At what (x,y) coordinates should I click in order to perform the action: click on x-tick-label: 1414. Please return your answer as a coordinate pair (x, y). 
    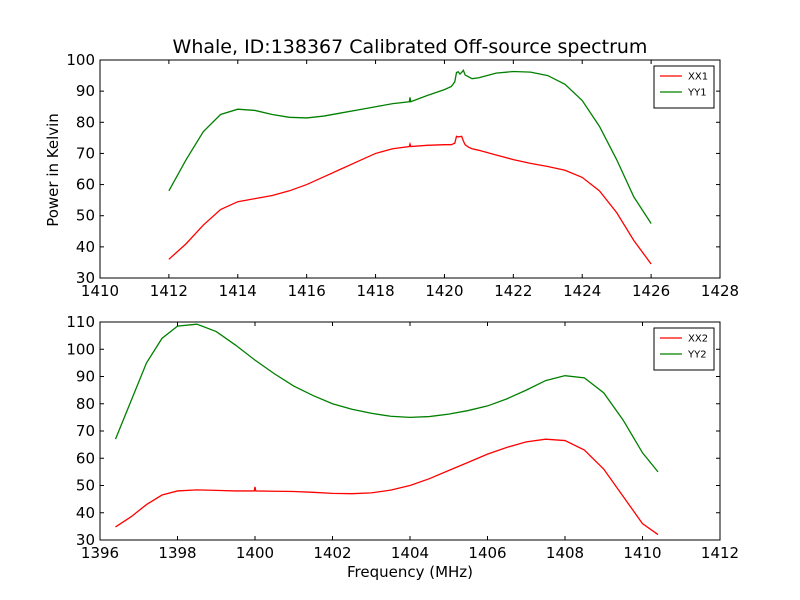
    Looking at the image, I should click on (238, 291).